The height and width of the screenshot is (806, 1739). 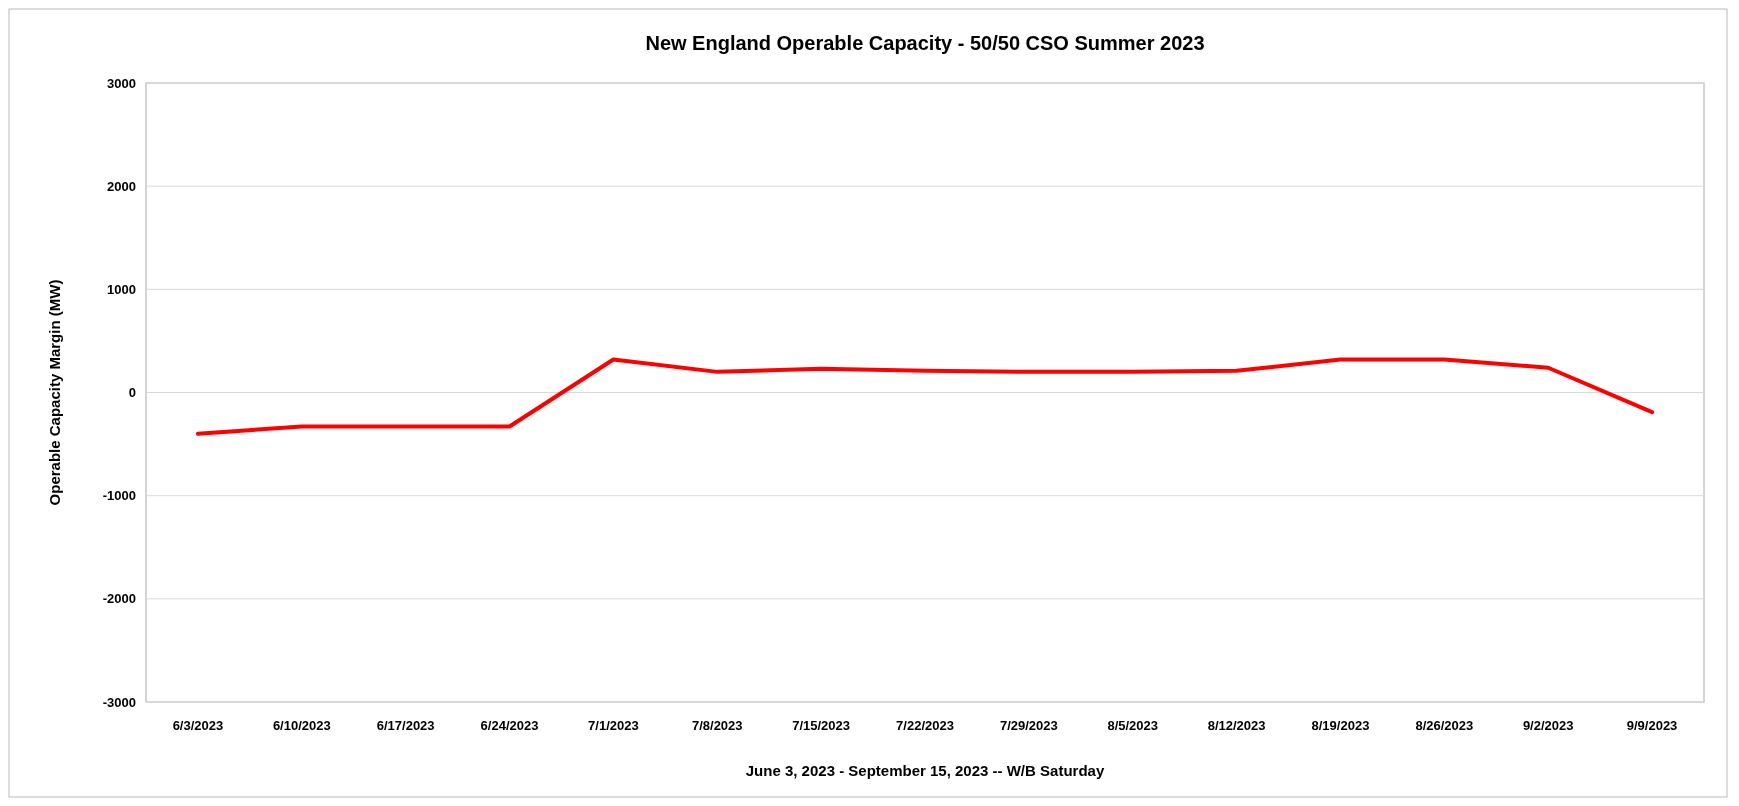 What do you see at coordinates (925, 396) in the screenshot?
I see `line-series` at bounding box center [925, 396].